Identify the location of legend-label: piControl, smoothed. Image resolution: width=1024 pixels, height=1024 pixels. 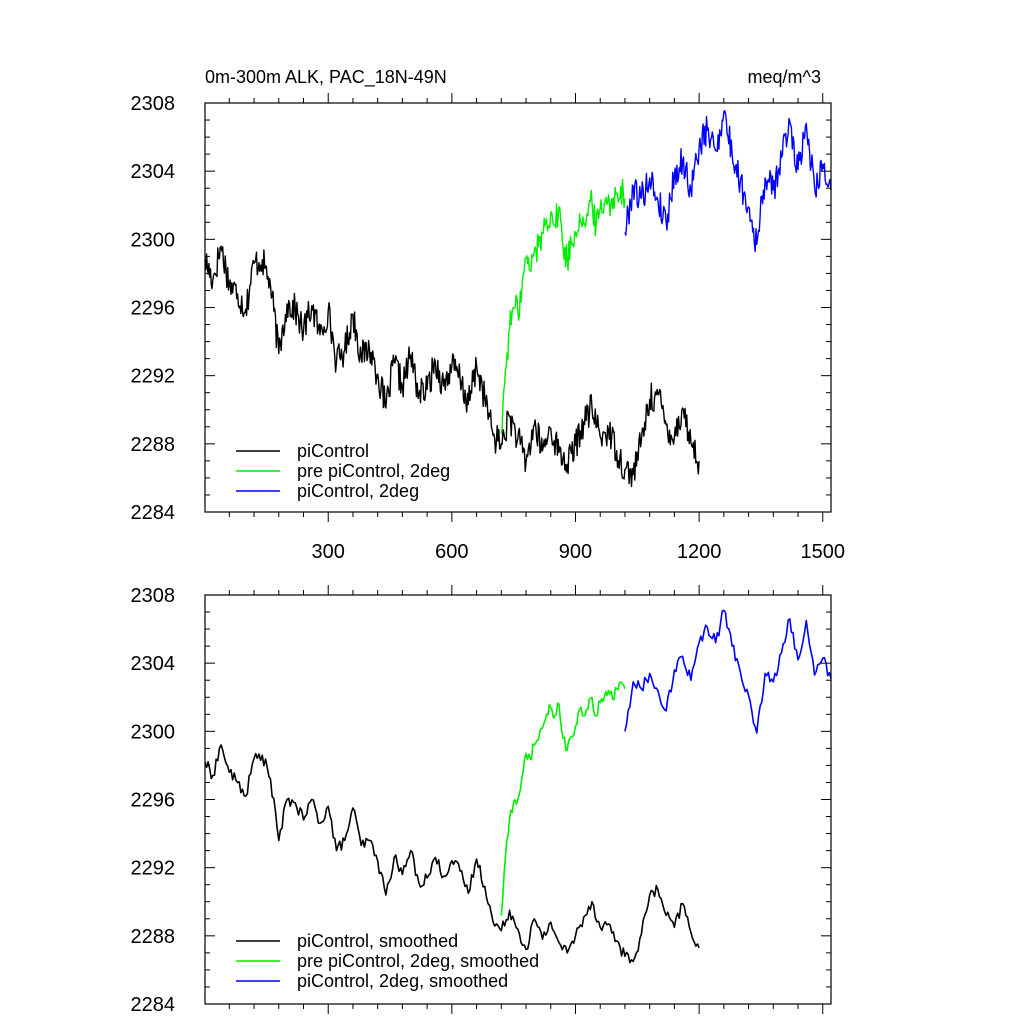
(377, 941).